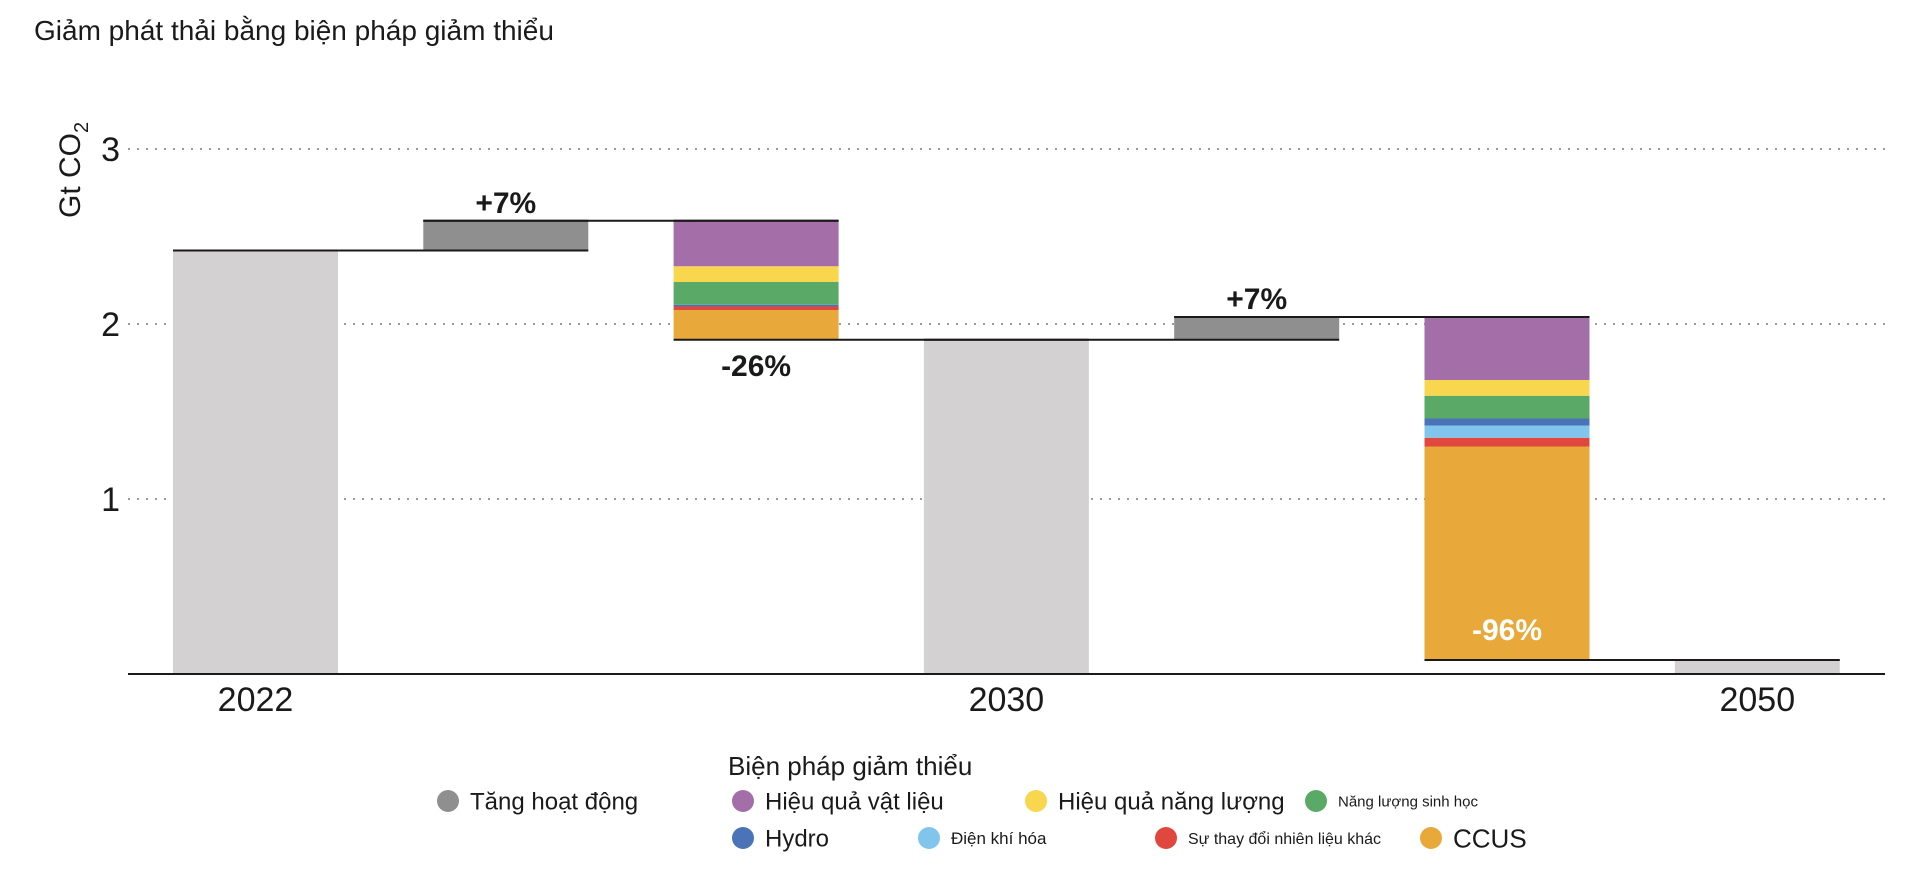  What do you see at coordinates (1757, 667) in the screenshot?
I see `total-bar-2050` at bounding box center [1757, 667].